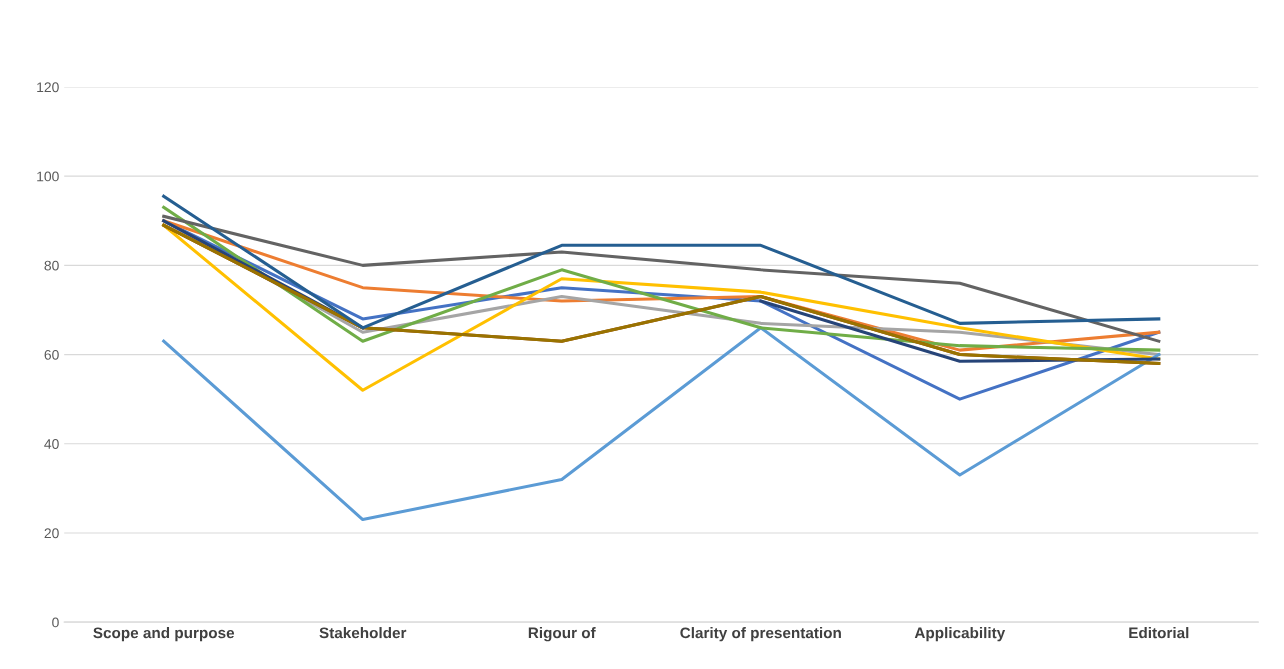 The height and width of the screenshot is (669, 1284). Describe the element at coordinates (1159, 633) in the screenshot. I see `x-tick-label: Editorial` at that location.